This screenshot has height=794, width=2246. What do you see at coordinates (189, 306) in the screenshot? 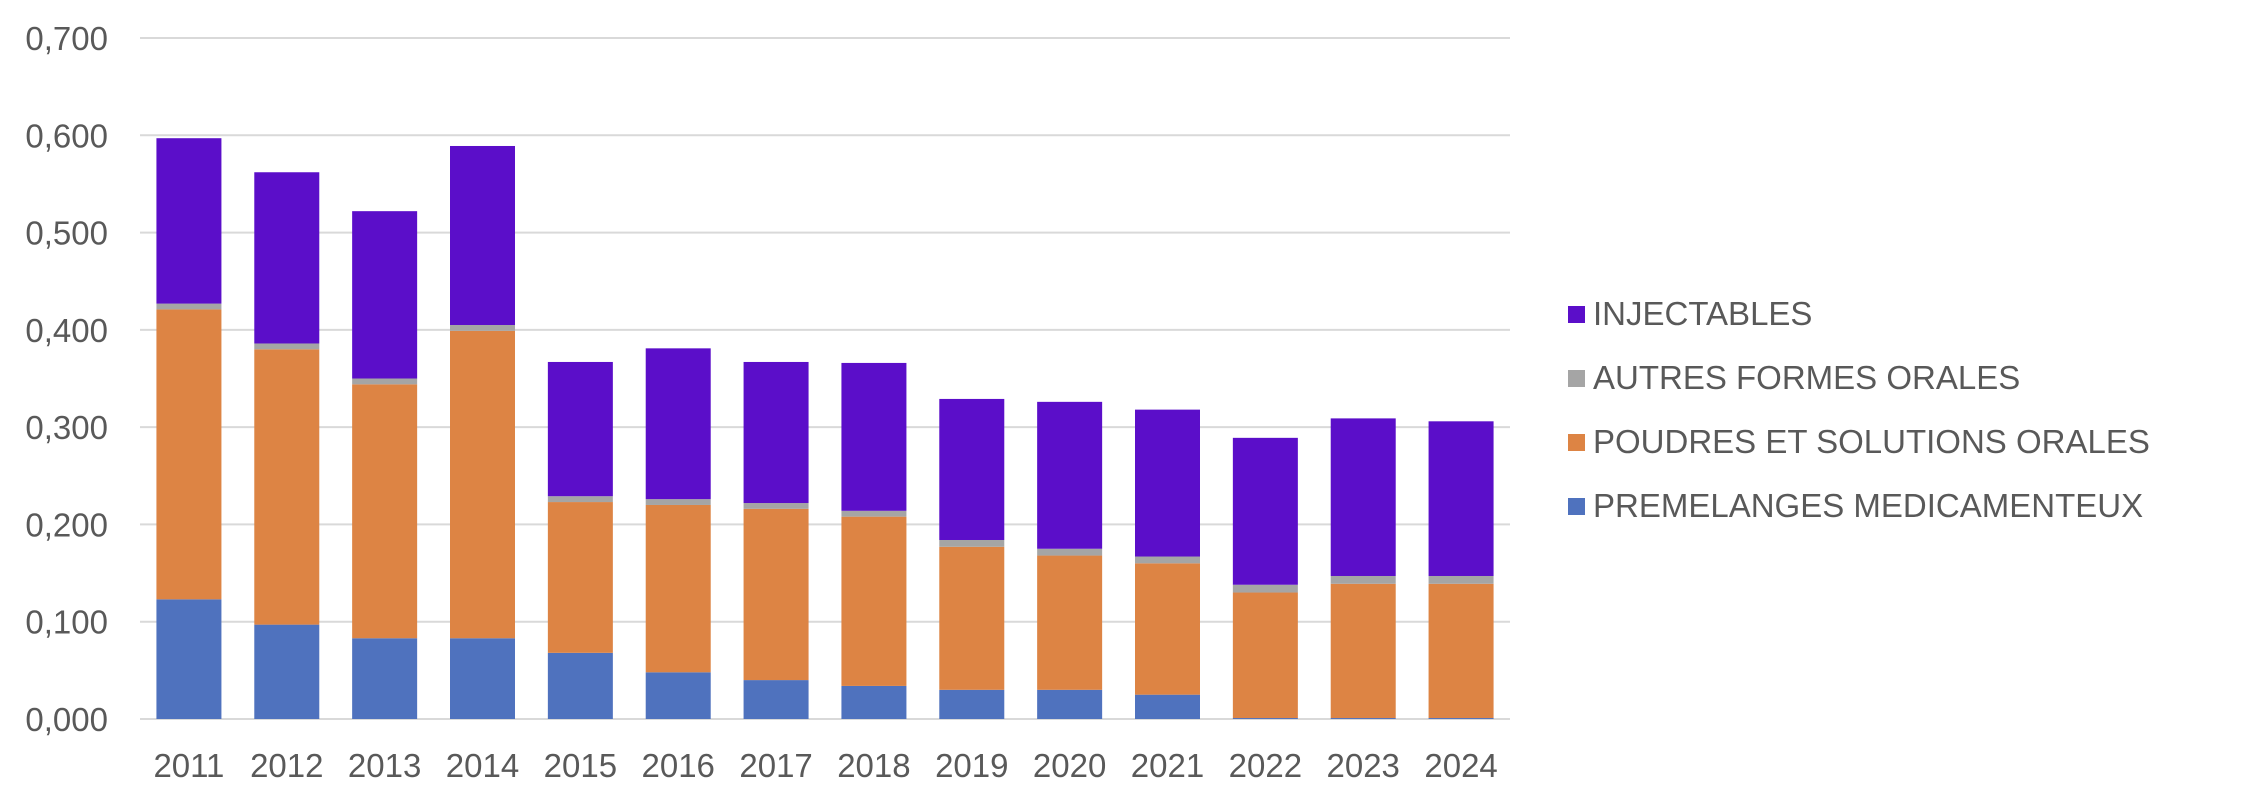
I see `bar-segment-autres-formes-orales-2011` at bounding box center [189, 306].